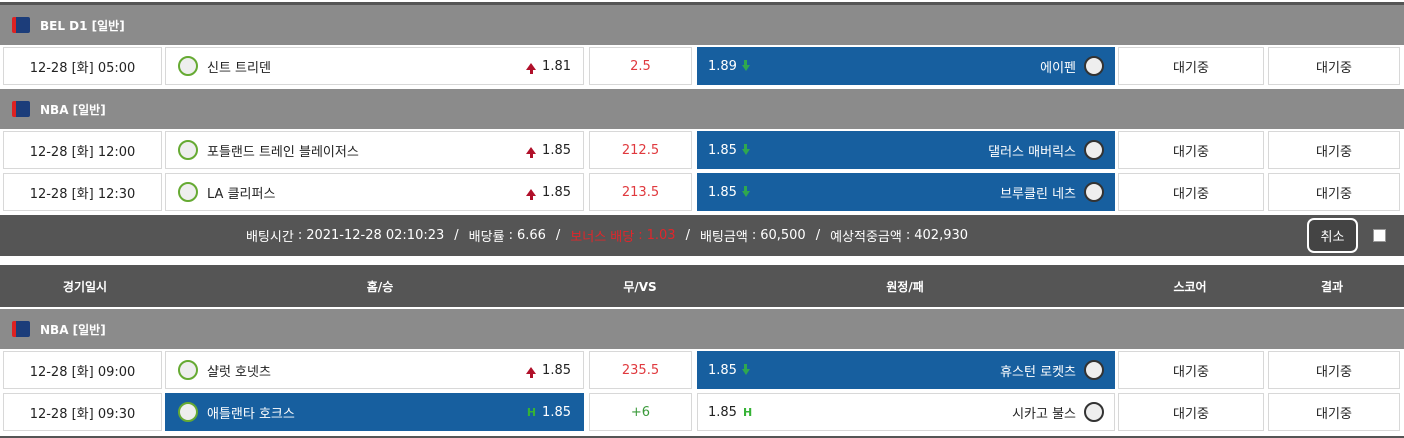 This screenshot has width=1404, height=438. What do you see at coordinates (531, 235) in the screenshot?
I see `summary-value: 6.66` at bounding box center [531, 235].